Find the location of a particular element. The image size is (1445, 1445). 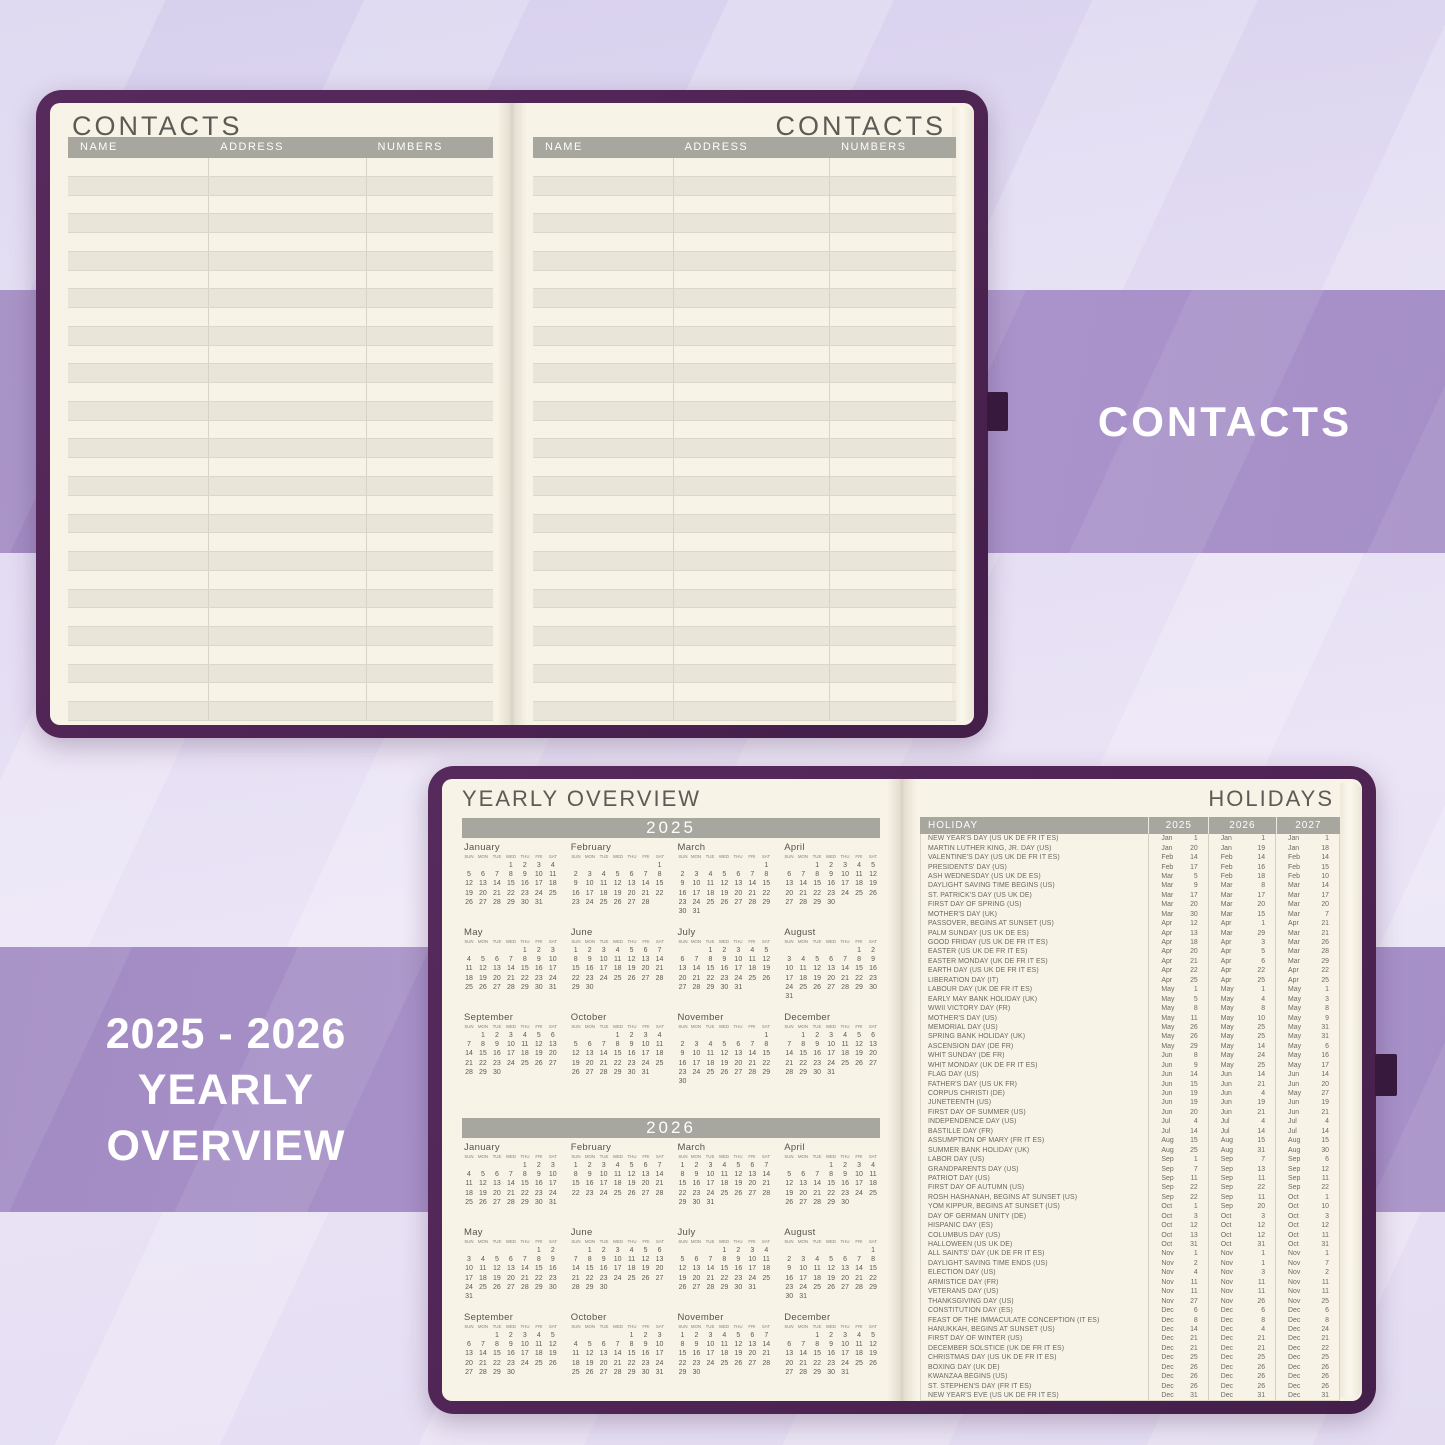

month-name: March is located at coordinates (691, 1147).